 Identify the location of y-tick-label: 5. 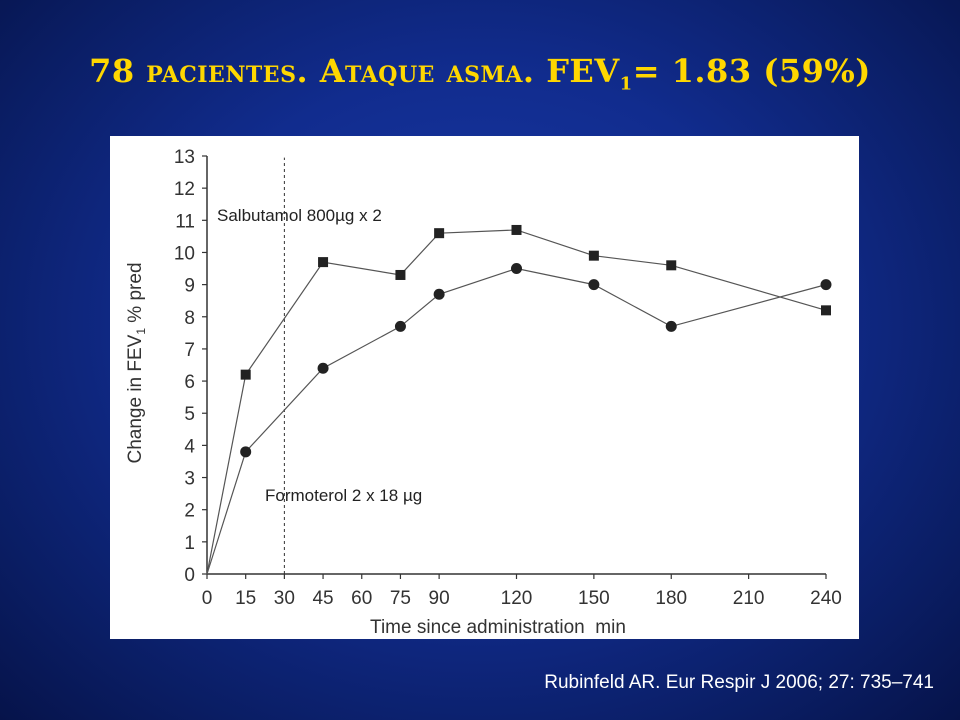
(189, 414).